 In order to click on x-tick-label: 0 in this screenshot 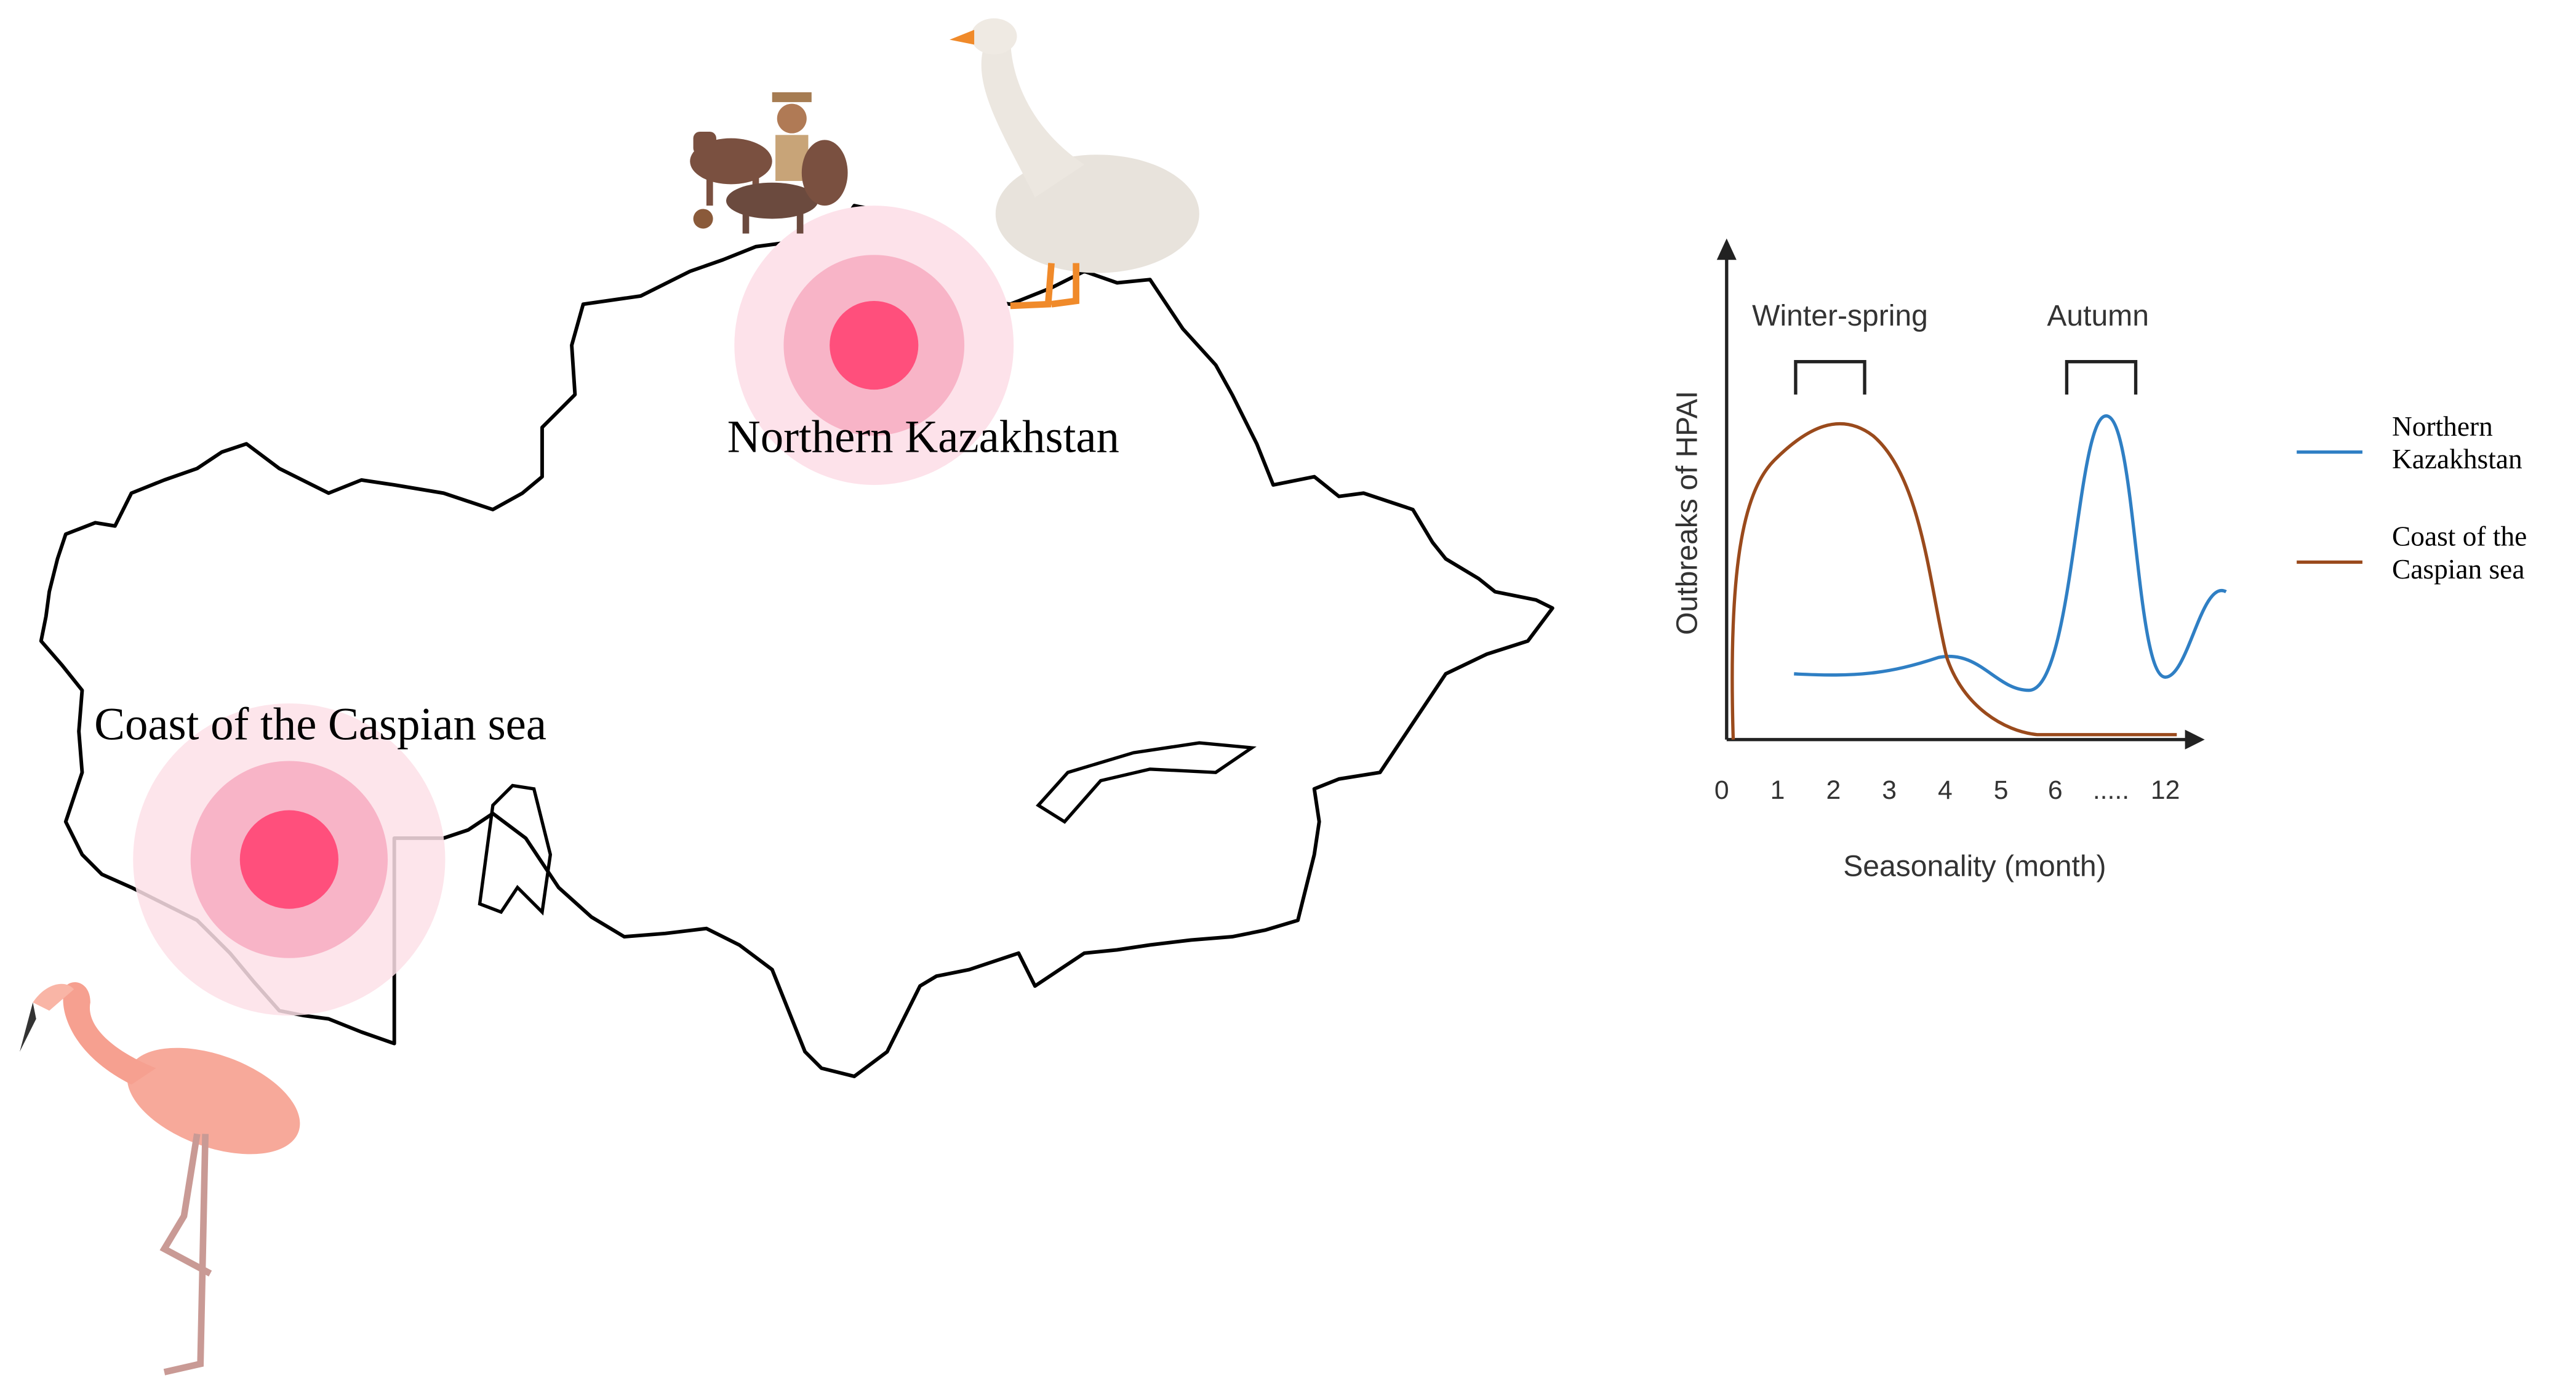, I will do `click(1721, 790)`.